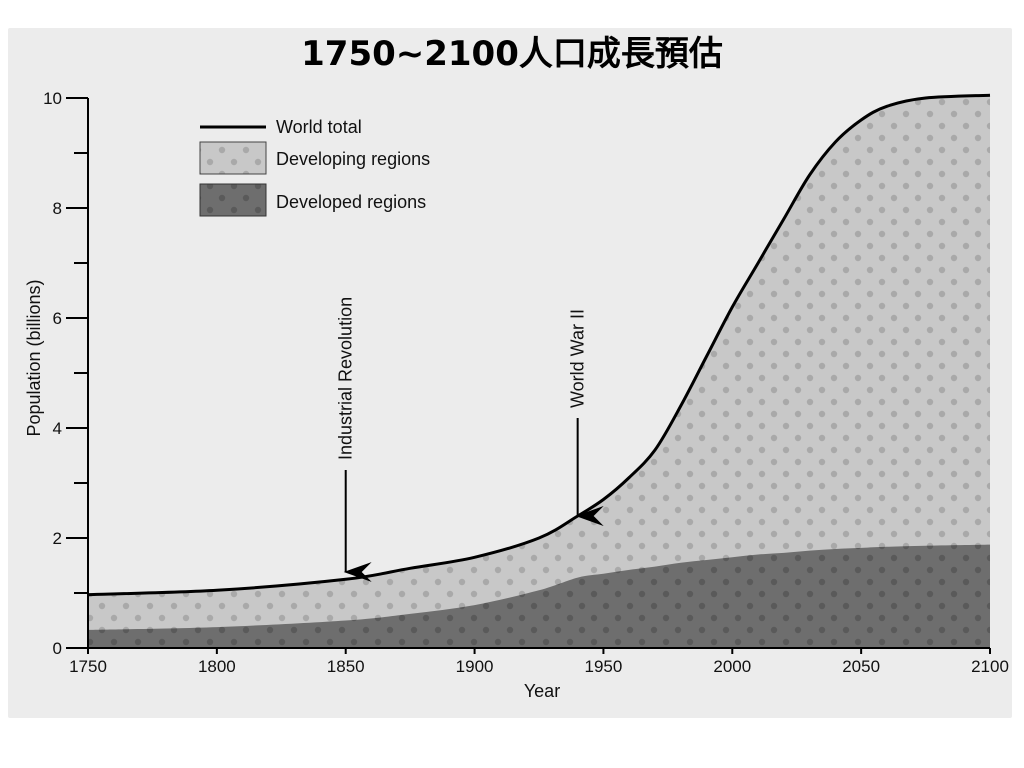 This screenshot has width=1024, height=768. Describe the element at coordinates (65, 373) in the screenshot. I see `y-ticks: 0 2 4 6 8 10` at that location.